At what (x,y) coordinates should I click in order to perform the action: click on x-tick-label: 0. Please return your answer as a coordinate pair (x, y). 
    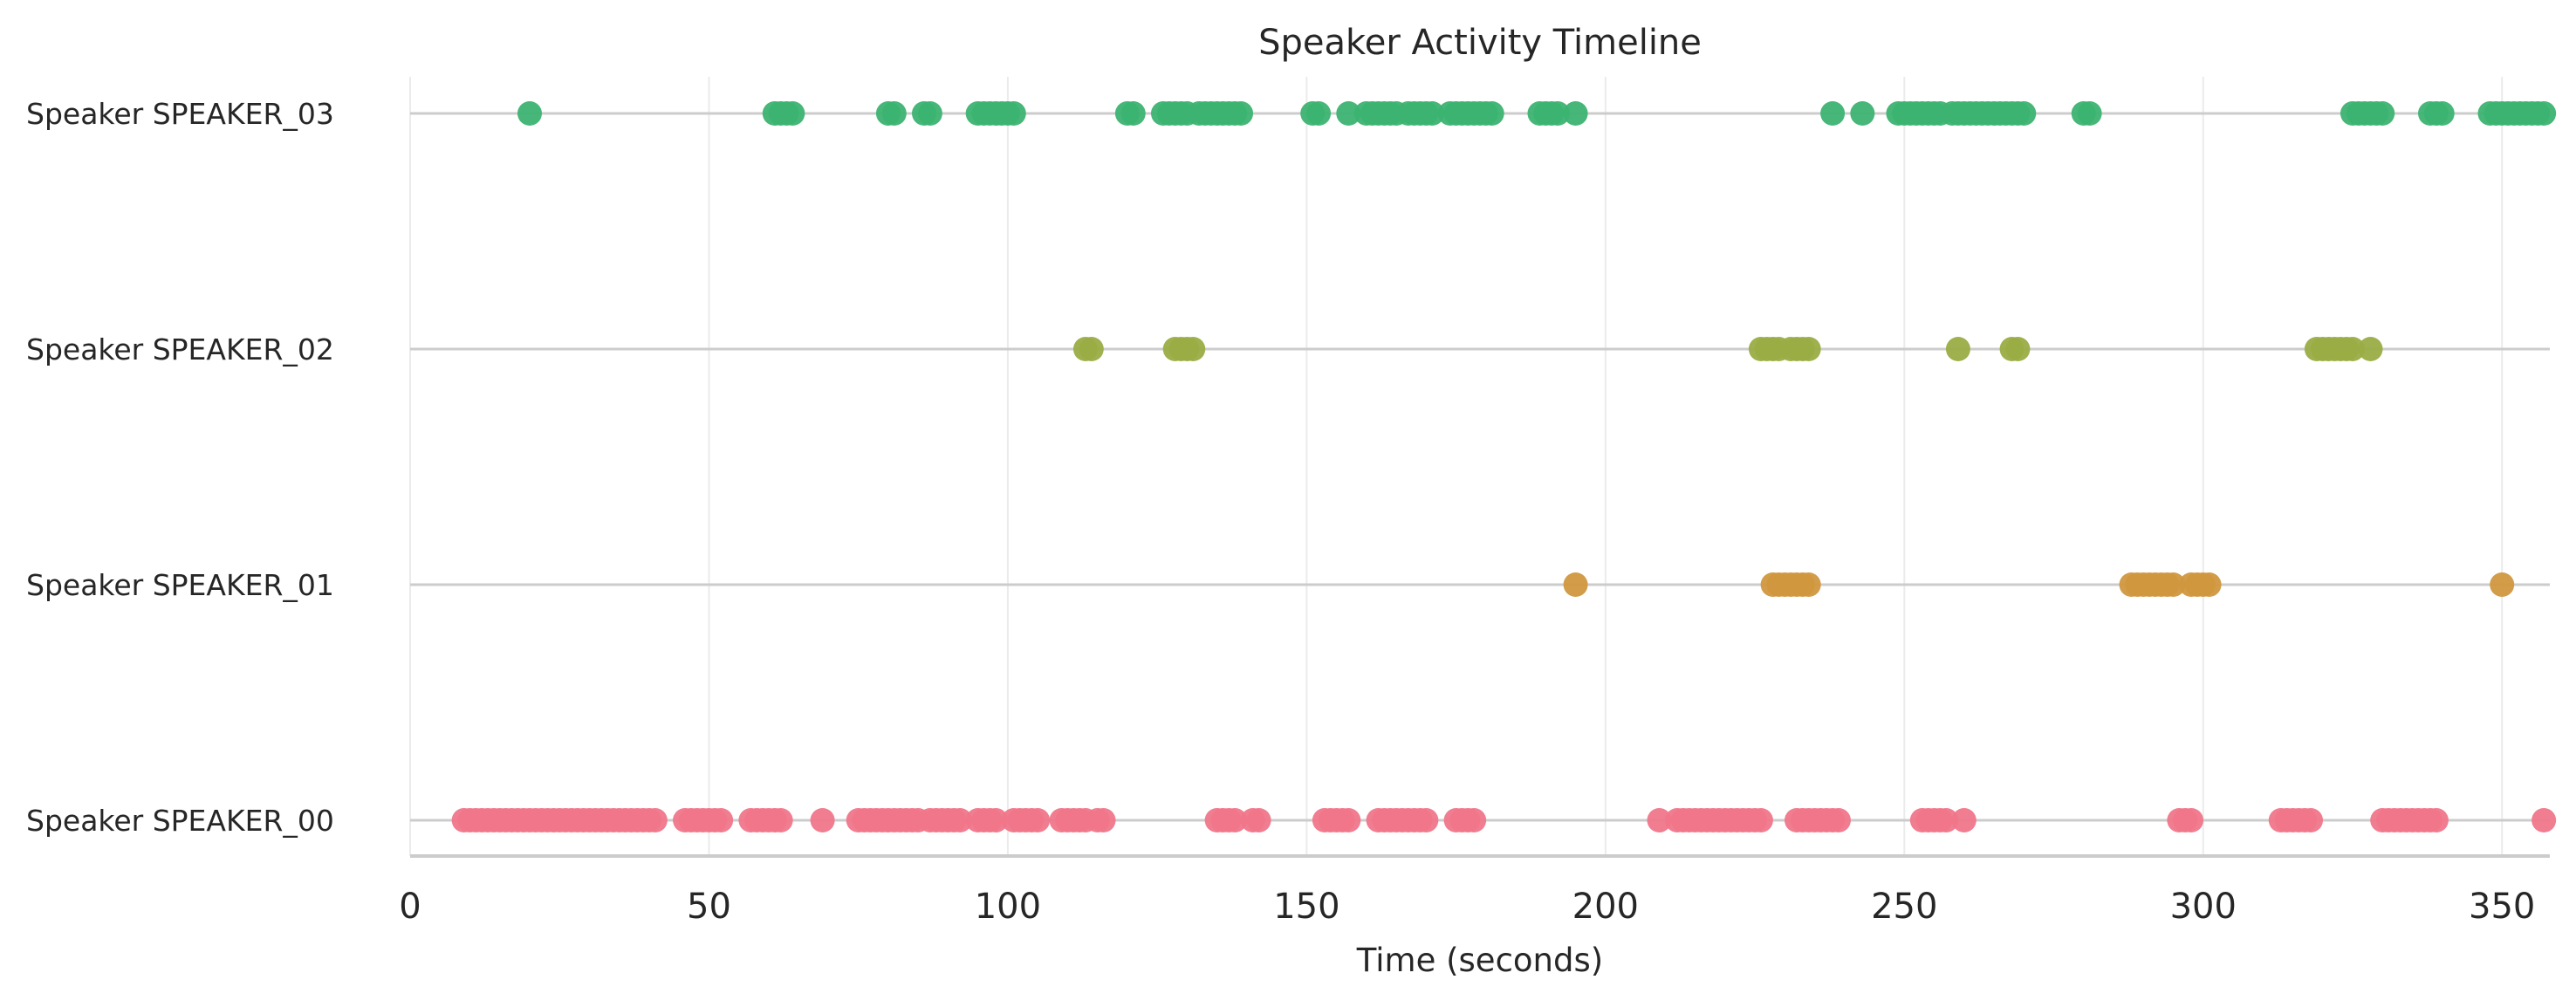
    Looking at the image, I should click on (410, 907).